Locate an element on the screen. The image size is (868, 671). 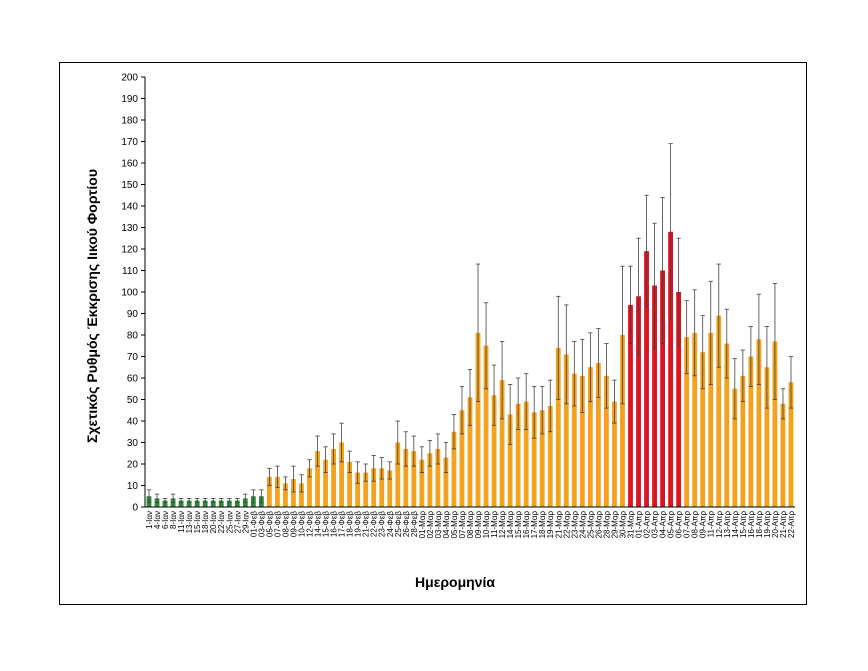
x-tick-label: 20-Ιαν is located at coordinates (213, 522).